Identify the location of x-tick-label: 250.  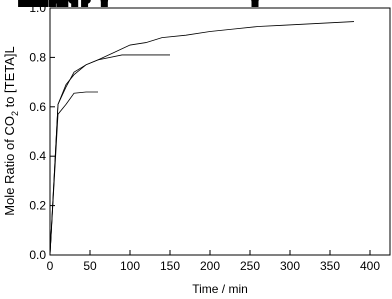
(250, 266).